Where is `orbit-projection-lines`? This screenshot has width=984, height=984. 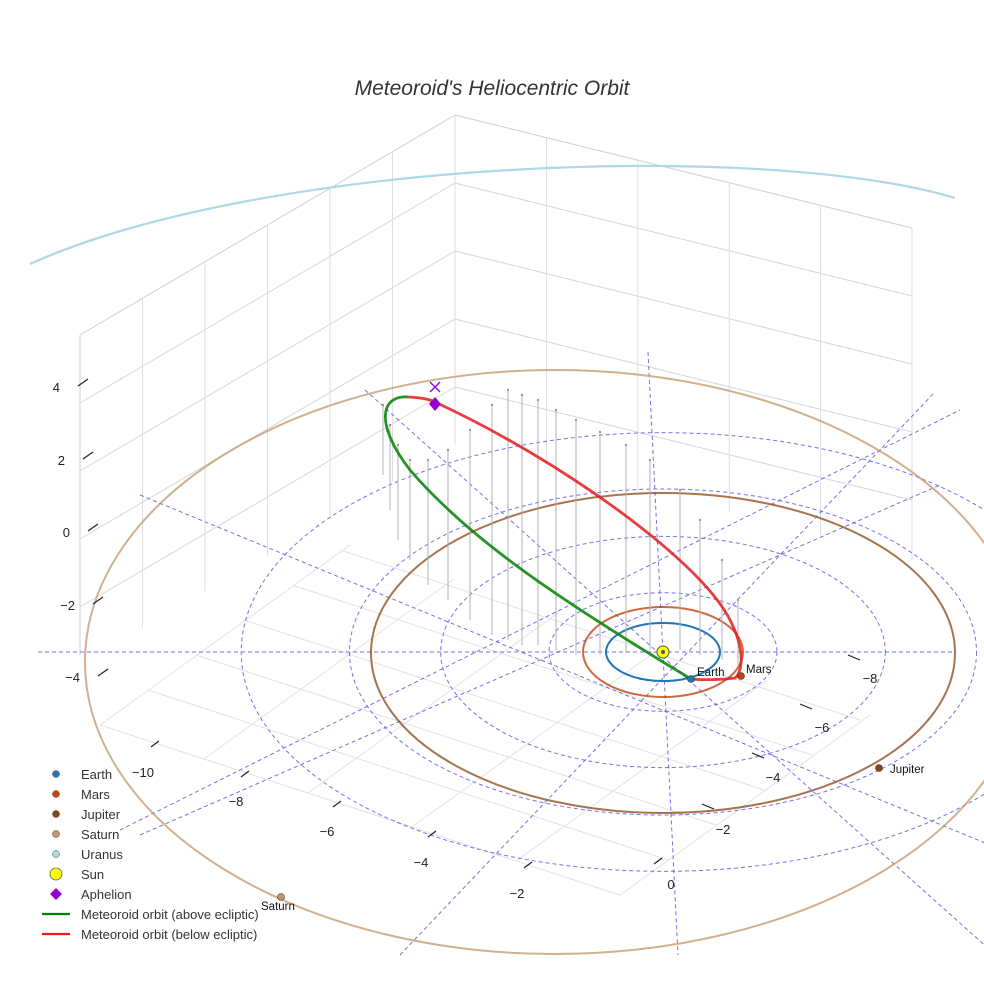 orbit-projection-lines is located at coordinates (560, 526).